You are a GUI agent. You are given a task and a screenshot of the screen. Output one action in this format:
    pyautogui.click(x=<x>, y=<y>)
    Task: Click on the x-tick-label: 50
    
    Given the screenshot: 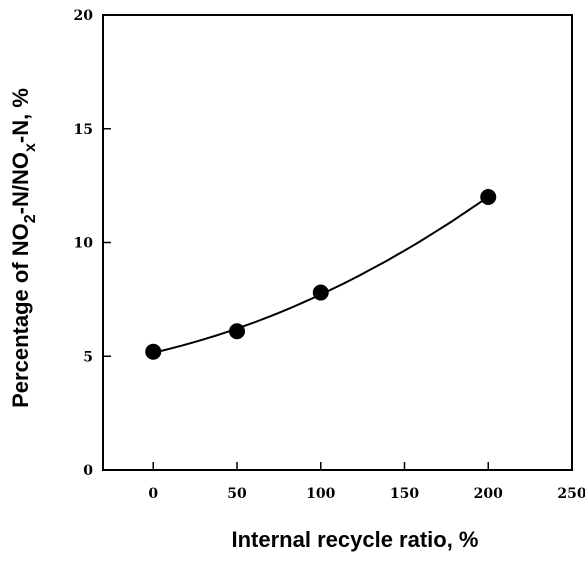 What is the action you would take?
    pyautogui.click(x=237, y=494)
    